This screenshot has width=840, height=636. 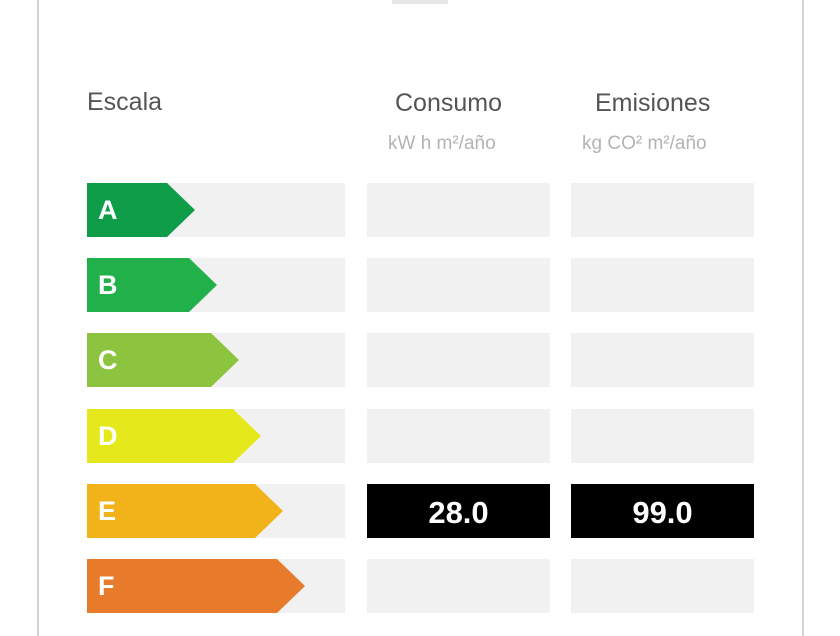 What do you see at coordinates (196, 586) in the screenshot?
I see `rating-arrow-f` at bounding box center [196, 586].